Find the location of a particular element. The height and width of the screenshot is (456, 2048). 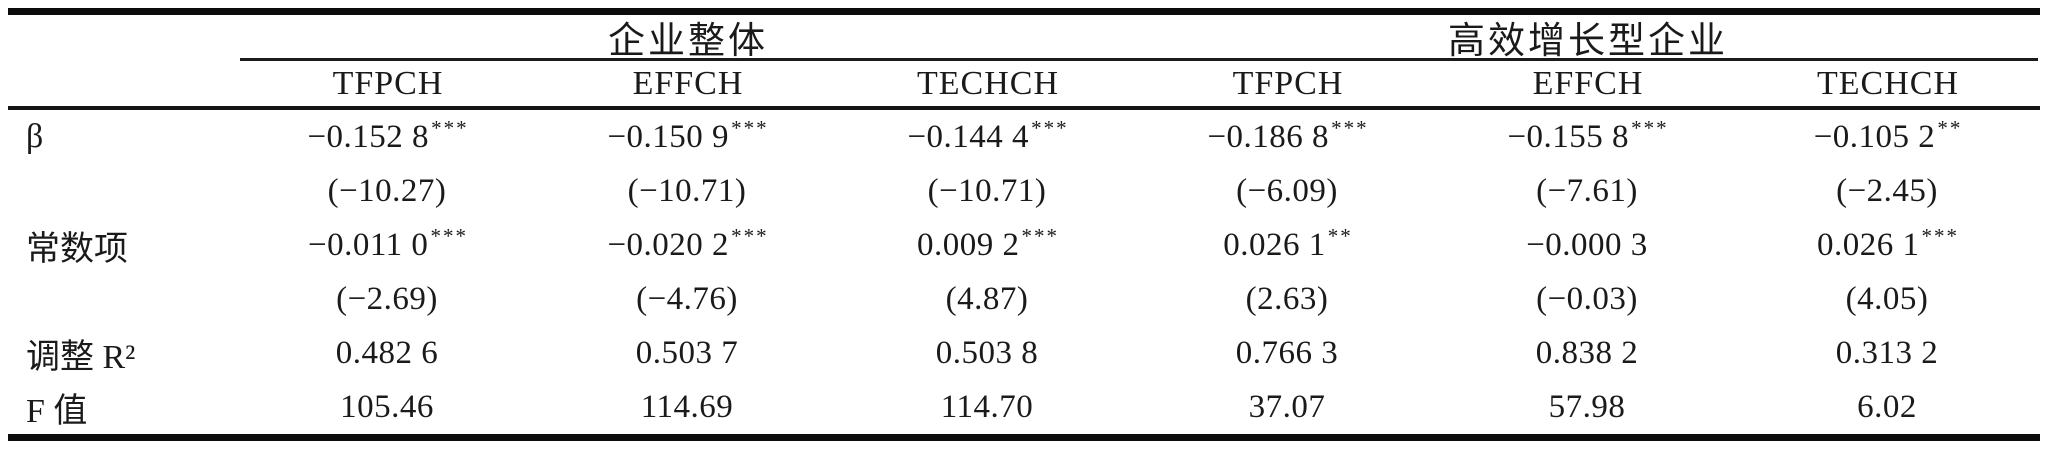

cell-value: (−4.76) is located at coordinates (687, 298).